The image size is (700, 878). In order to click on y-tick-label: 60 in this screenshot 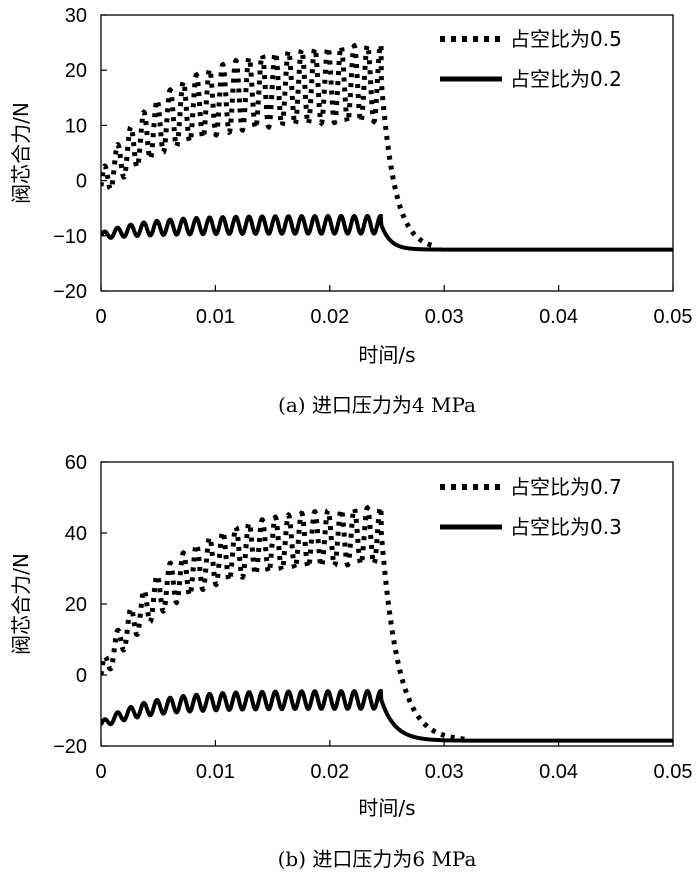, I will do `click(76, 463)`.